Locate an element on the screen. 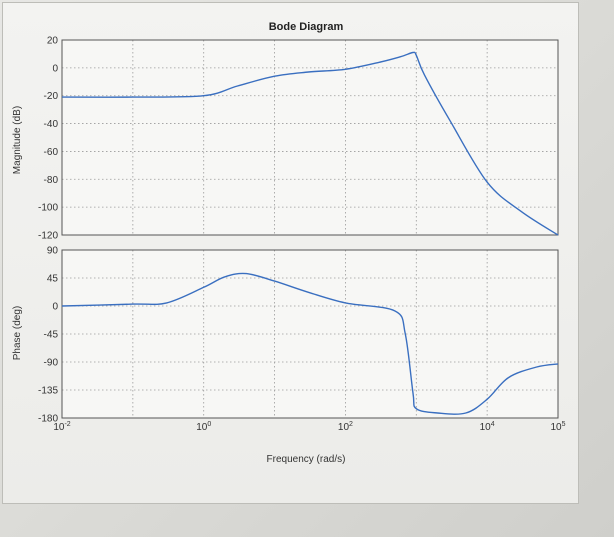 The height and width of the screenshot is (537, 614). magnitude-y-tick-label: -40 is located at coordinates (51, 124).